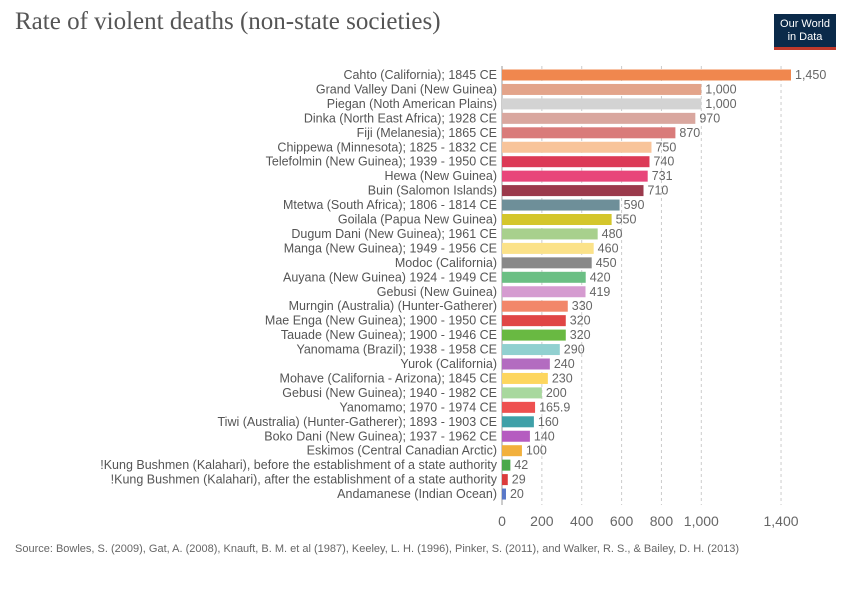  I want to click on category-label: Fiji (Melanesia); 1865 CE, so click(427, 133).